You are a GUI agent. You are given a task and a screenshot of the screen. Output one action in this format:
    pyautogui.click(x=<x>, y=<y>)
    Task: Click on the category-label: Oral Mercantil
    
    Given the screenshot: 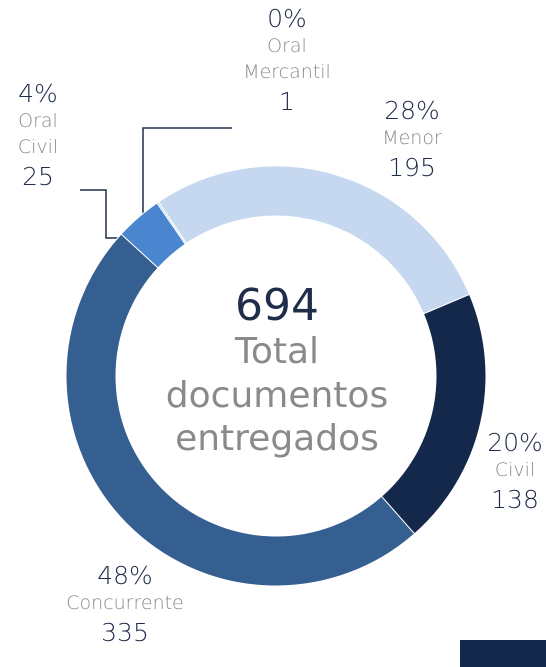 What is the action you would take?
    pyautogui.click(x=287, y=59)
    